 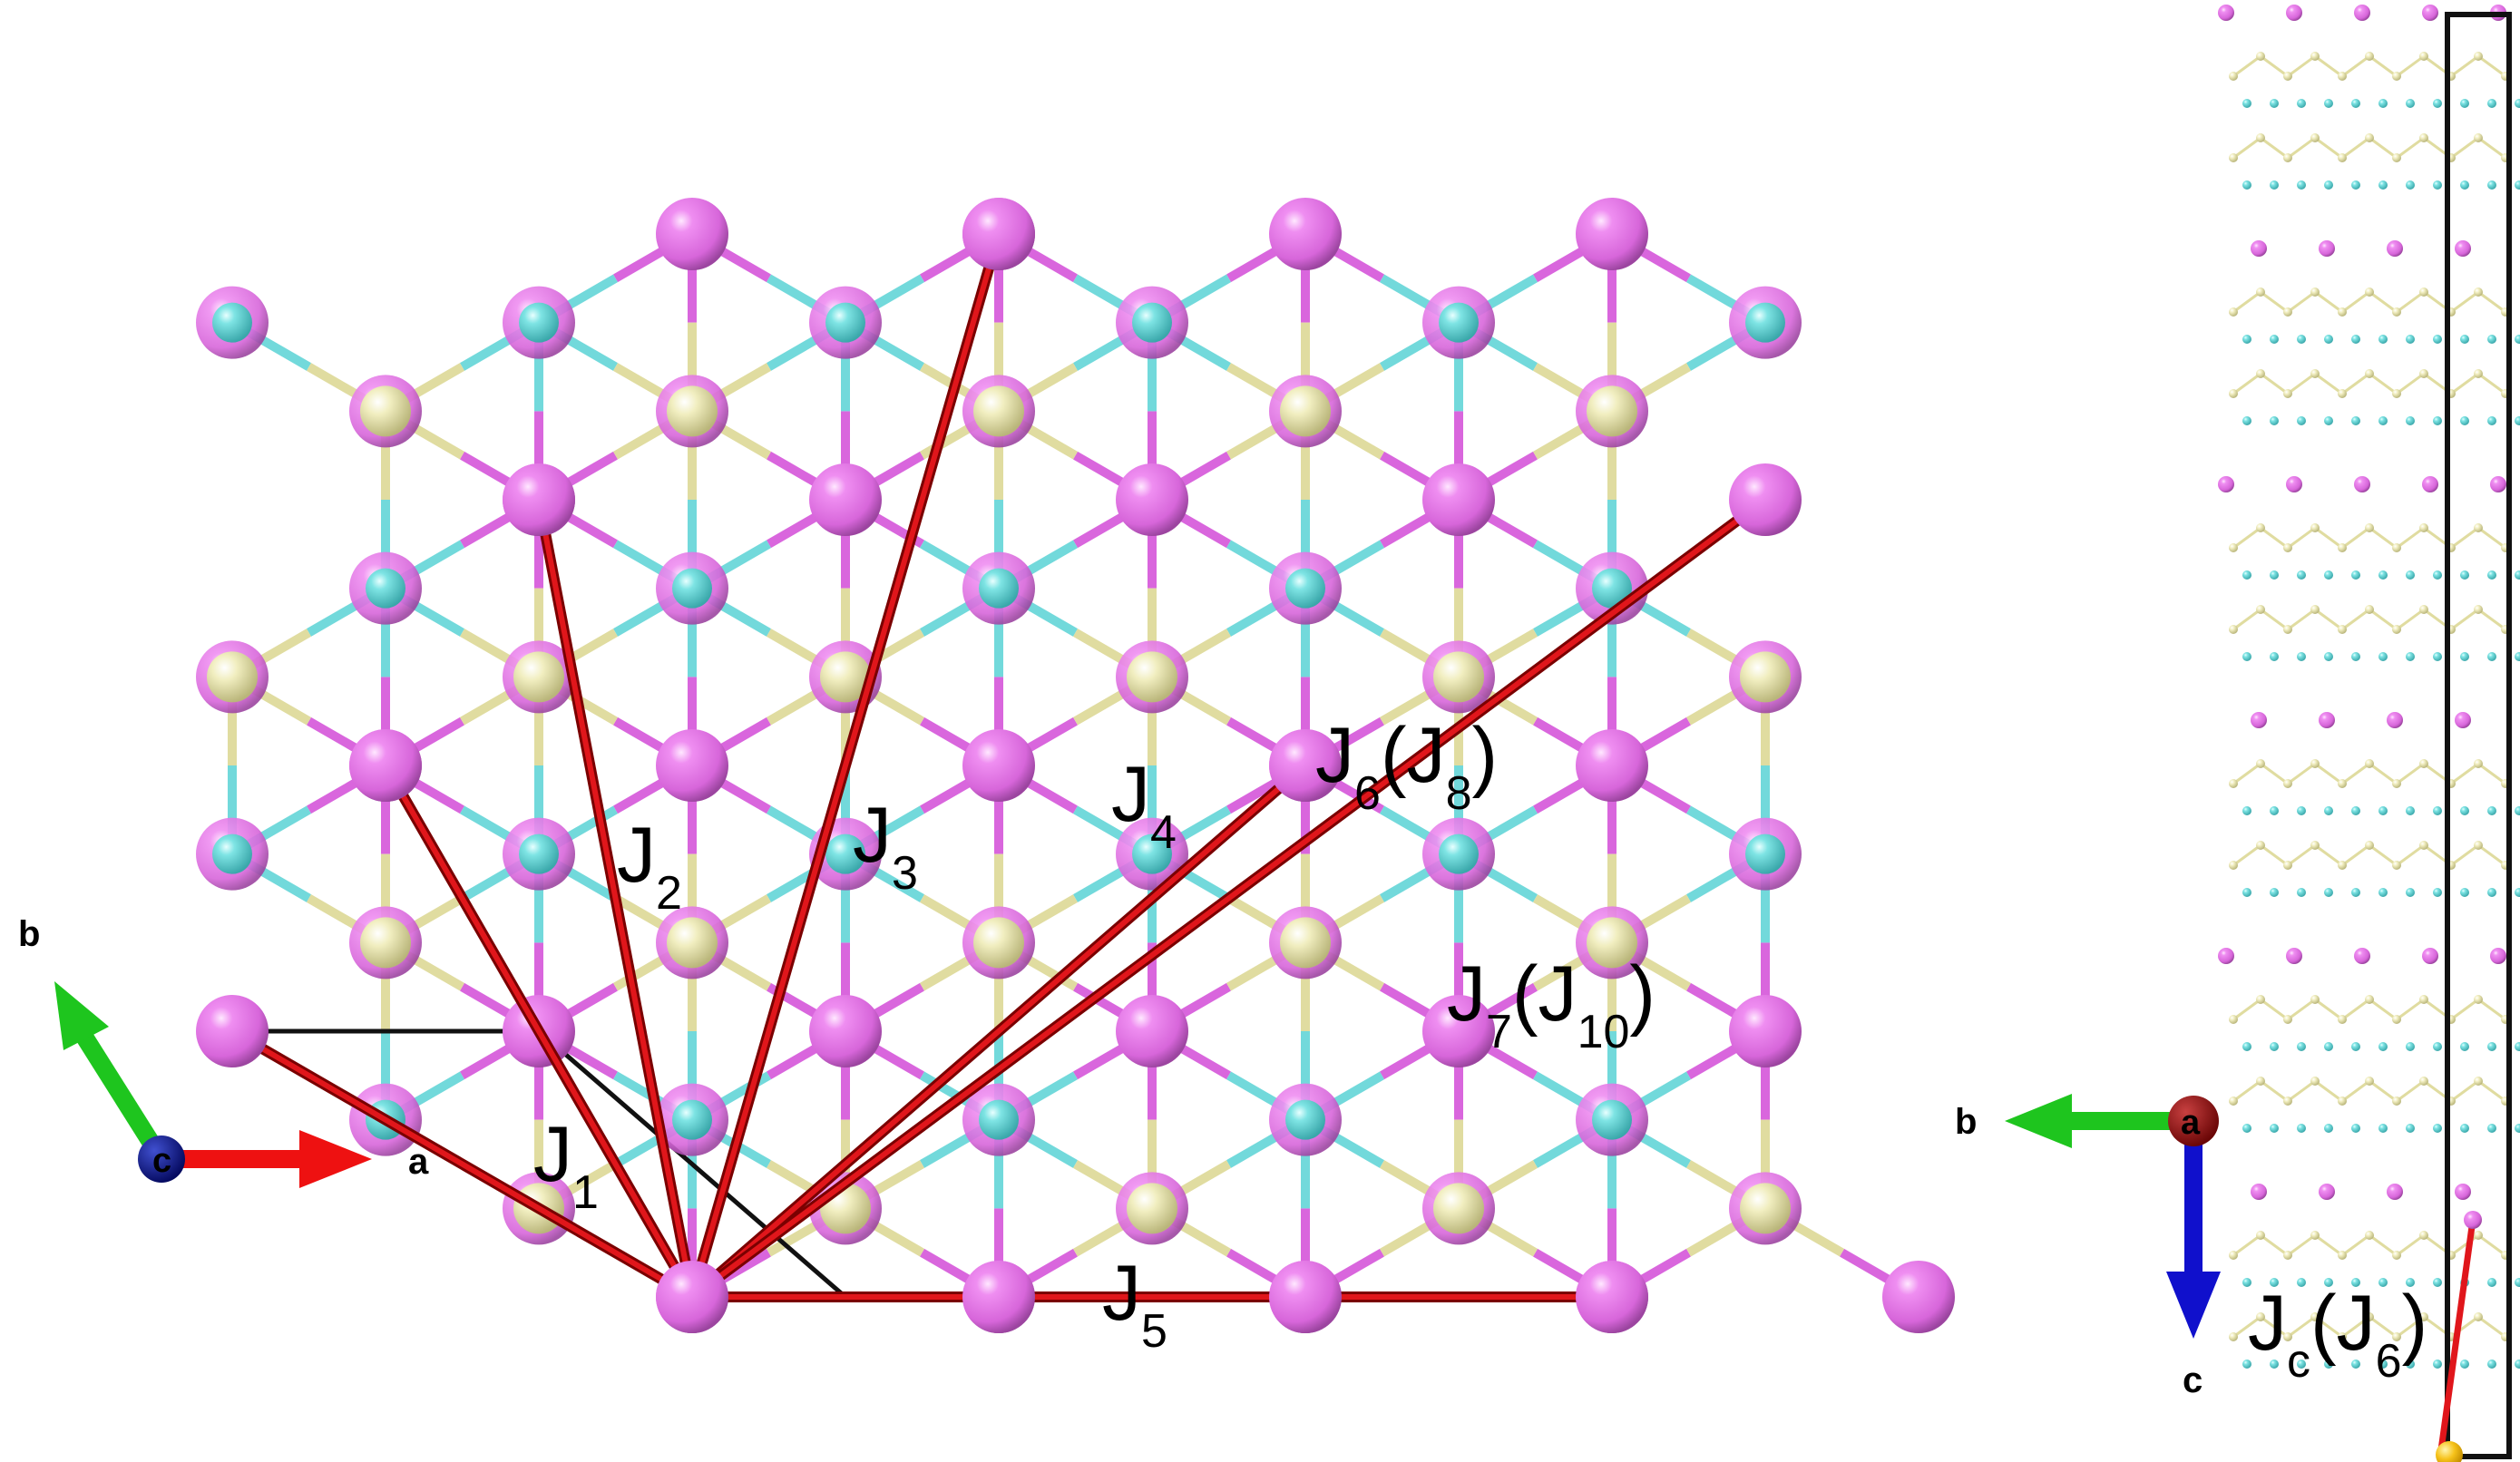 What do you see at coordinates (120, 1093) in the screenshot?
I see `b-axis-arrow-shaft` at bounding box center [120, 1093].